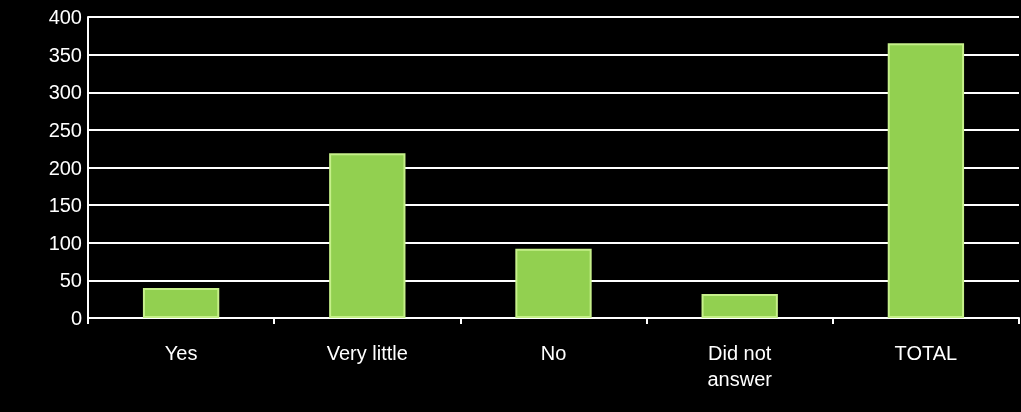  I want to click on y-tick-label: 350, so click(65, 54).